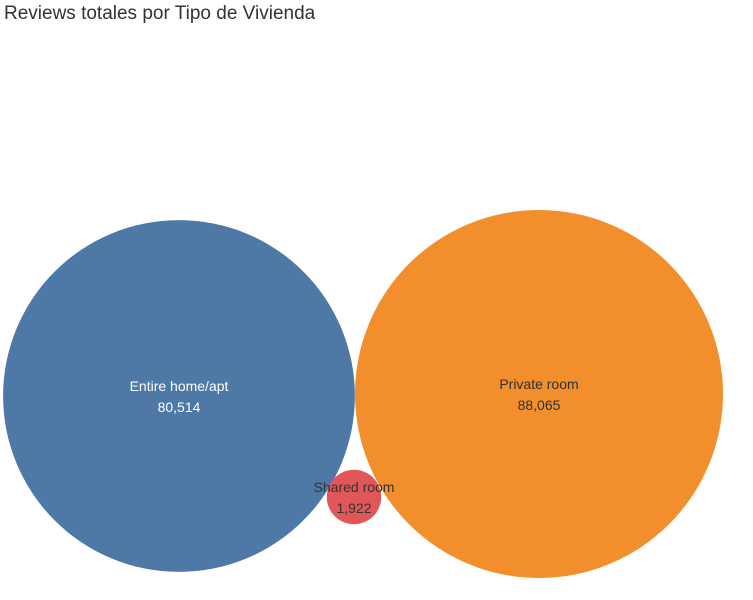 This screenshot has height=600, width=753. Describe the element at coordinates (539, 405) in the screenshot. I see `bubble-value-private-room: 88,065` at that location.